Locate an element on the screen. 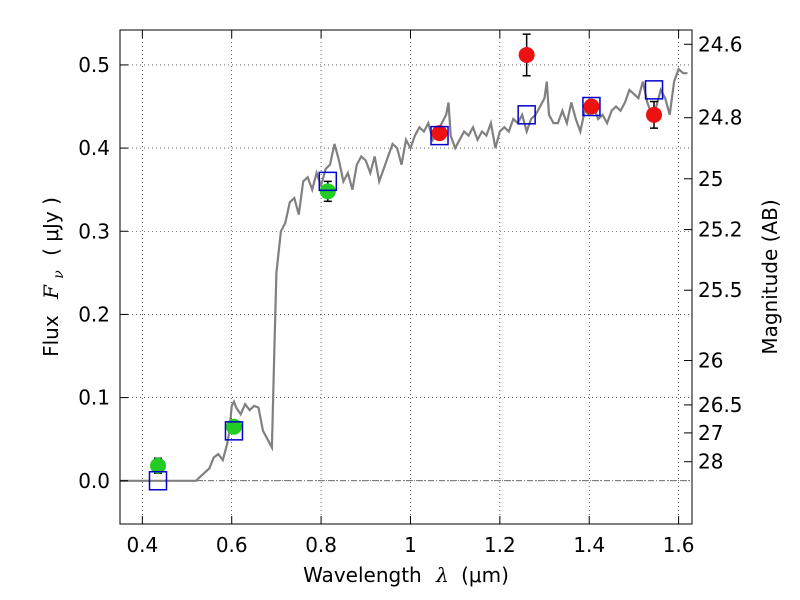 The image size is (800, 600). x-tick-label-0: 0.4 is located at coordinates (142, 545).